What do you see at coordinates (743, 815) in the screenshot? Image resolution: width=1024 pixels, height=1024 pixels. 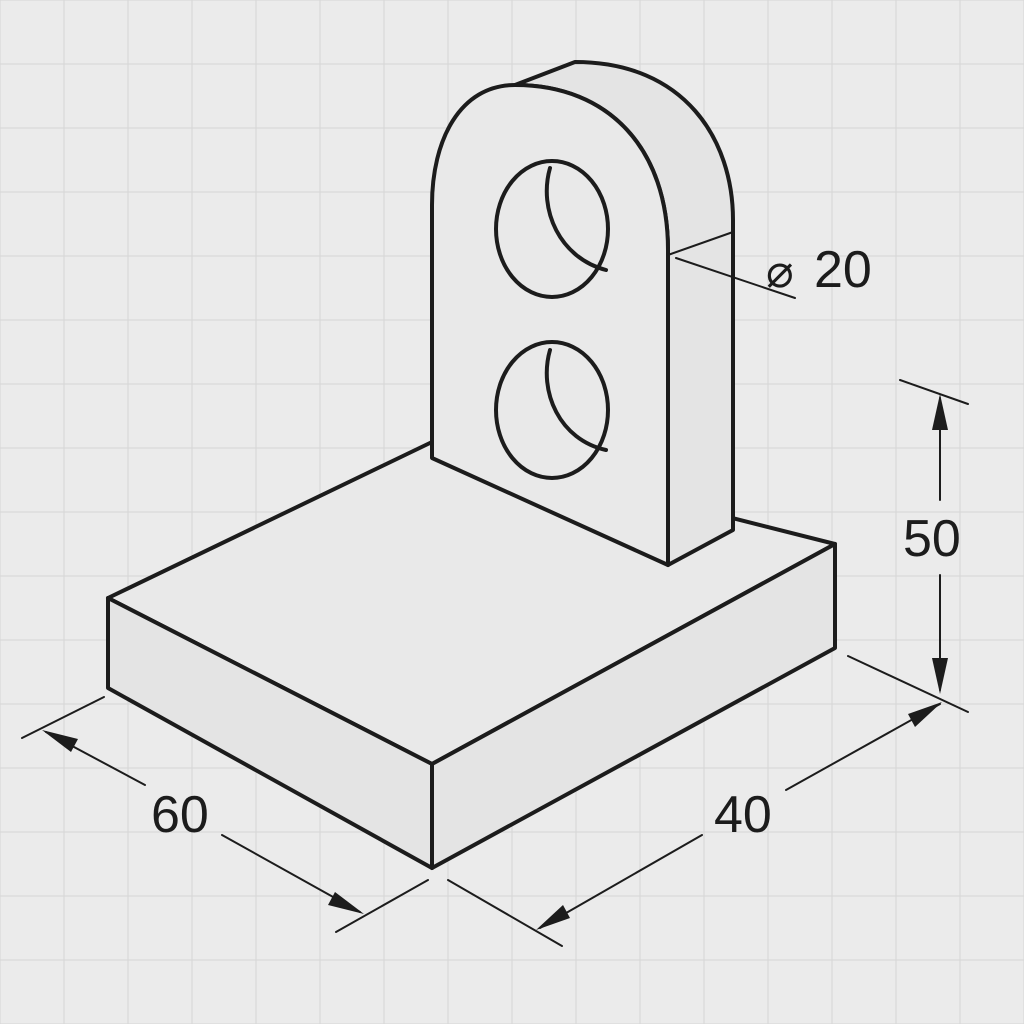 I see `width-value: 40` at bounding box center [743, 815].